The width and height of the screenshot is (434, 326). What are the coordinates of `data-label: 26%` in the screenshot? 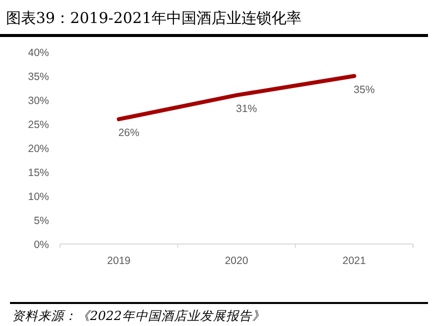 It's located at (129, 133).